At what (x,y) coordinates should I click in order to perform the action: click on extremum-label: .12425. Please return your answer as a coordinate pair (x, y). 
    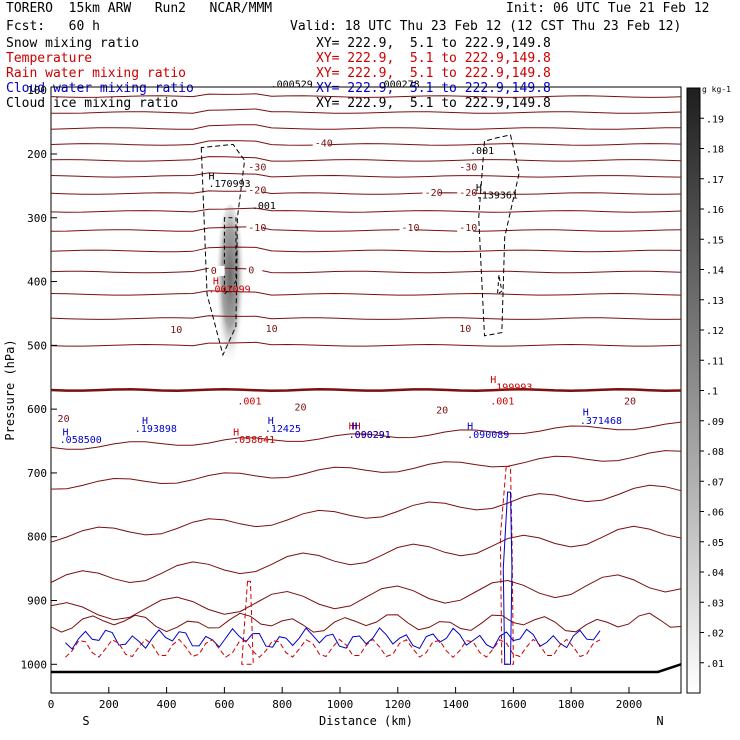
    Looking at the image, I should click on (283, 429).